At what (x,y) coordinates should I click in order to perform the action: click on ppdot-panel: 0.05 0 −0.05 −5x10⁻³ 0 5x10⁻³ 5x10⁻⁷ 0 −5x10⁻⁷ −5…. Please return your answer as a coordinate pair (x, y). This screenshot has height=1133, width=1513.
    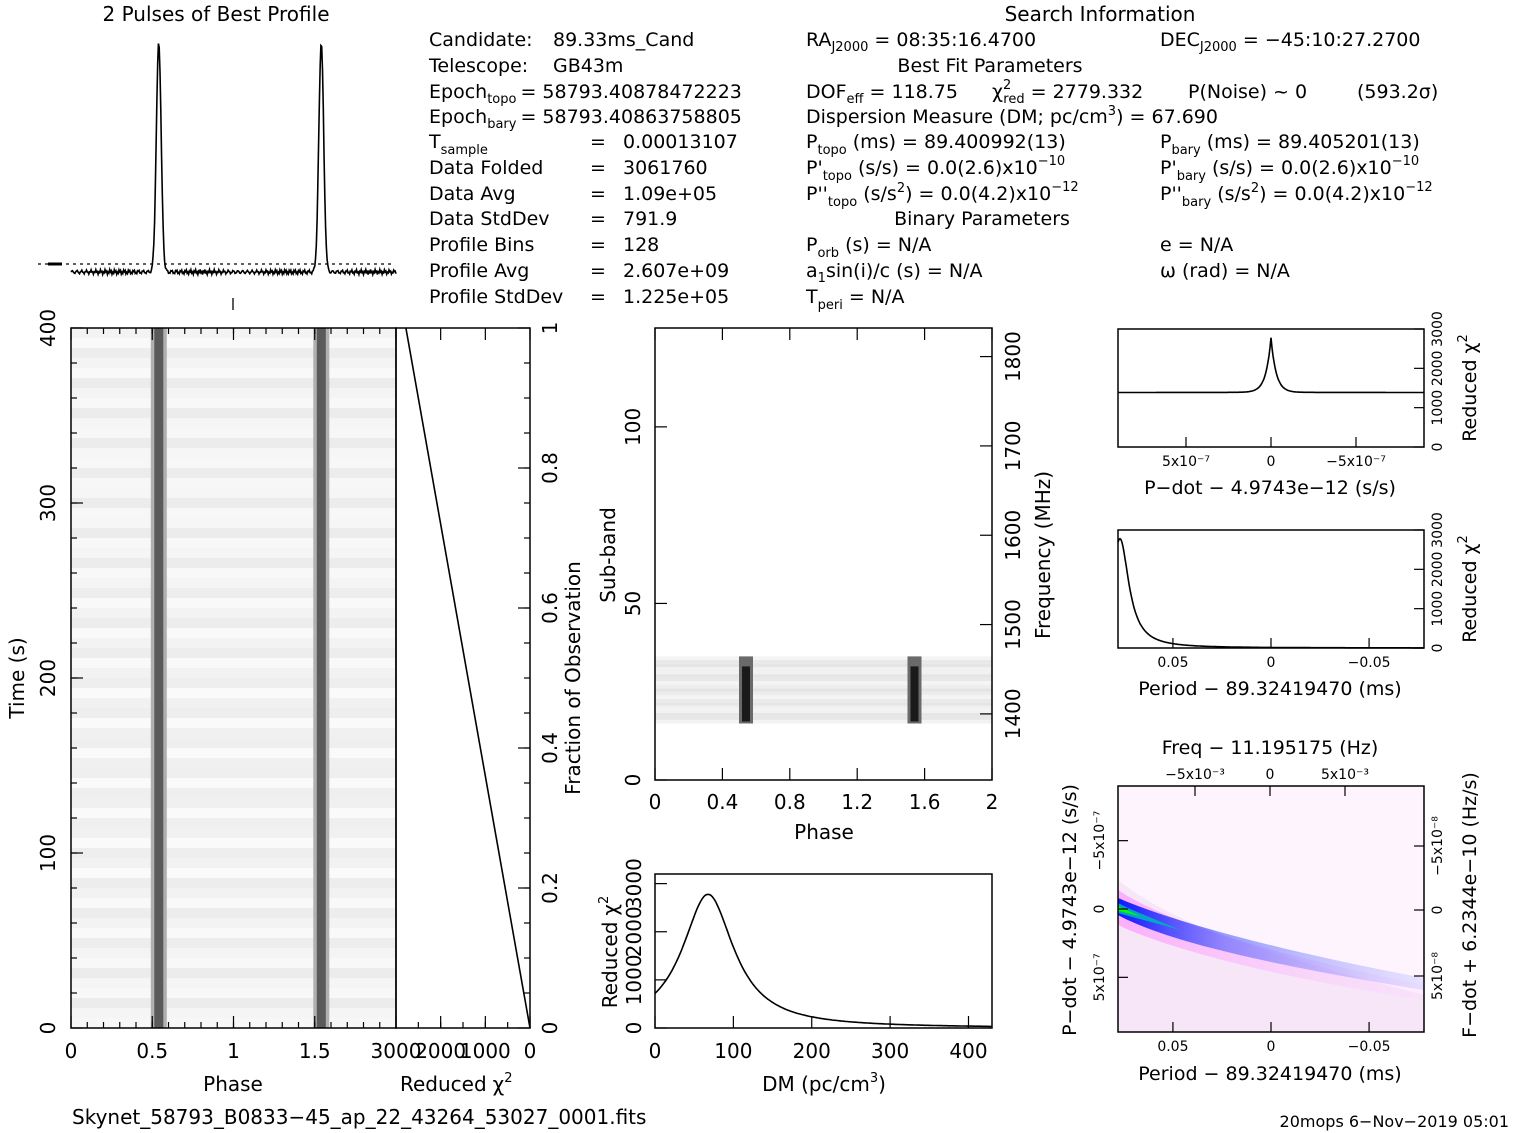
    Looking at the image, I should click on (1270, 911).